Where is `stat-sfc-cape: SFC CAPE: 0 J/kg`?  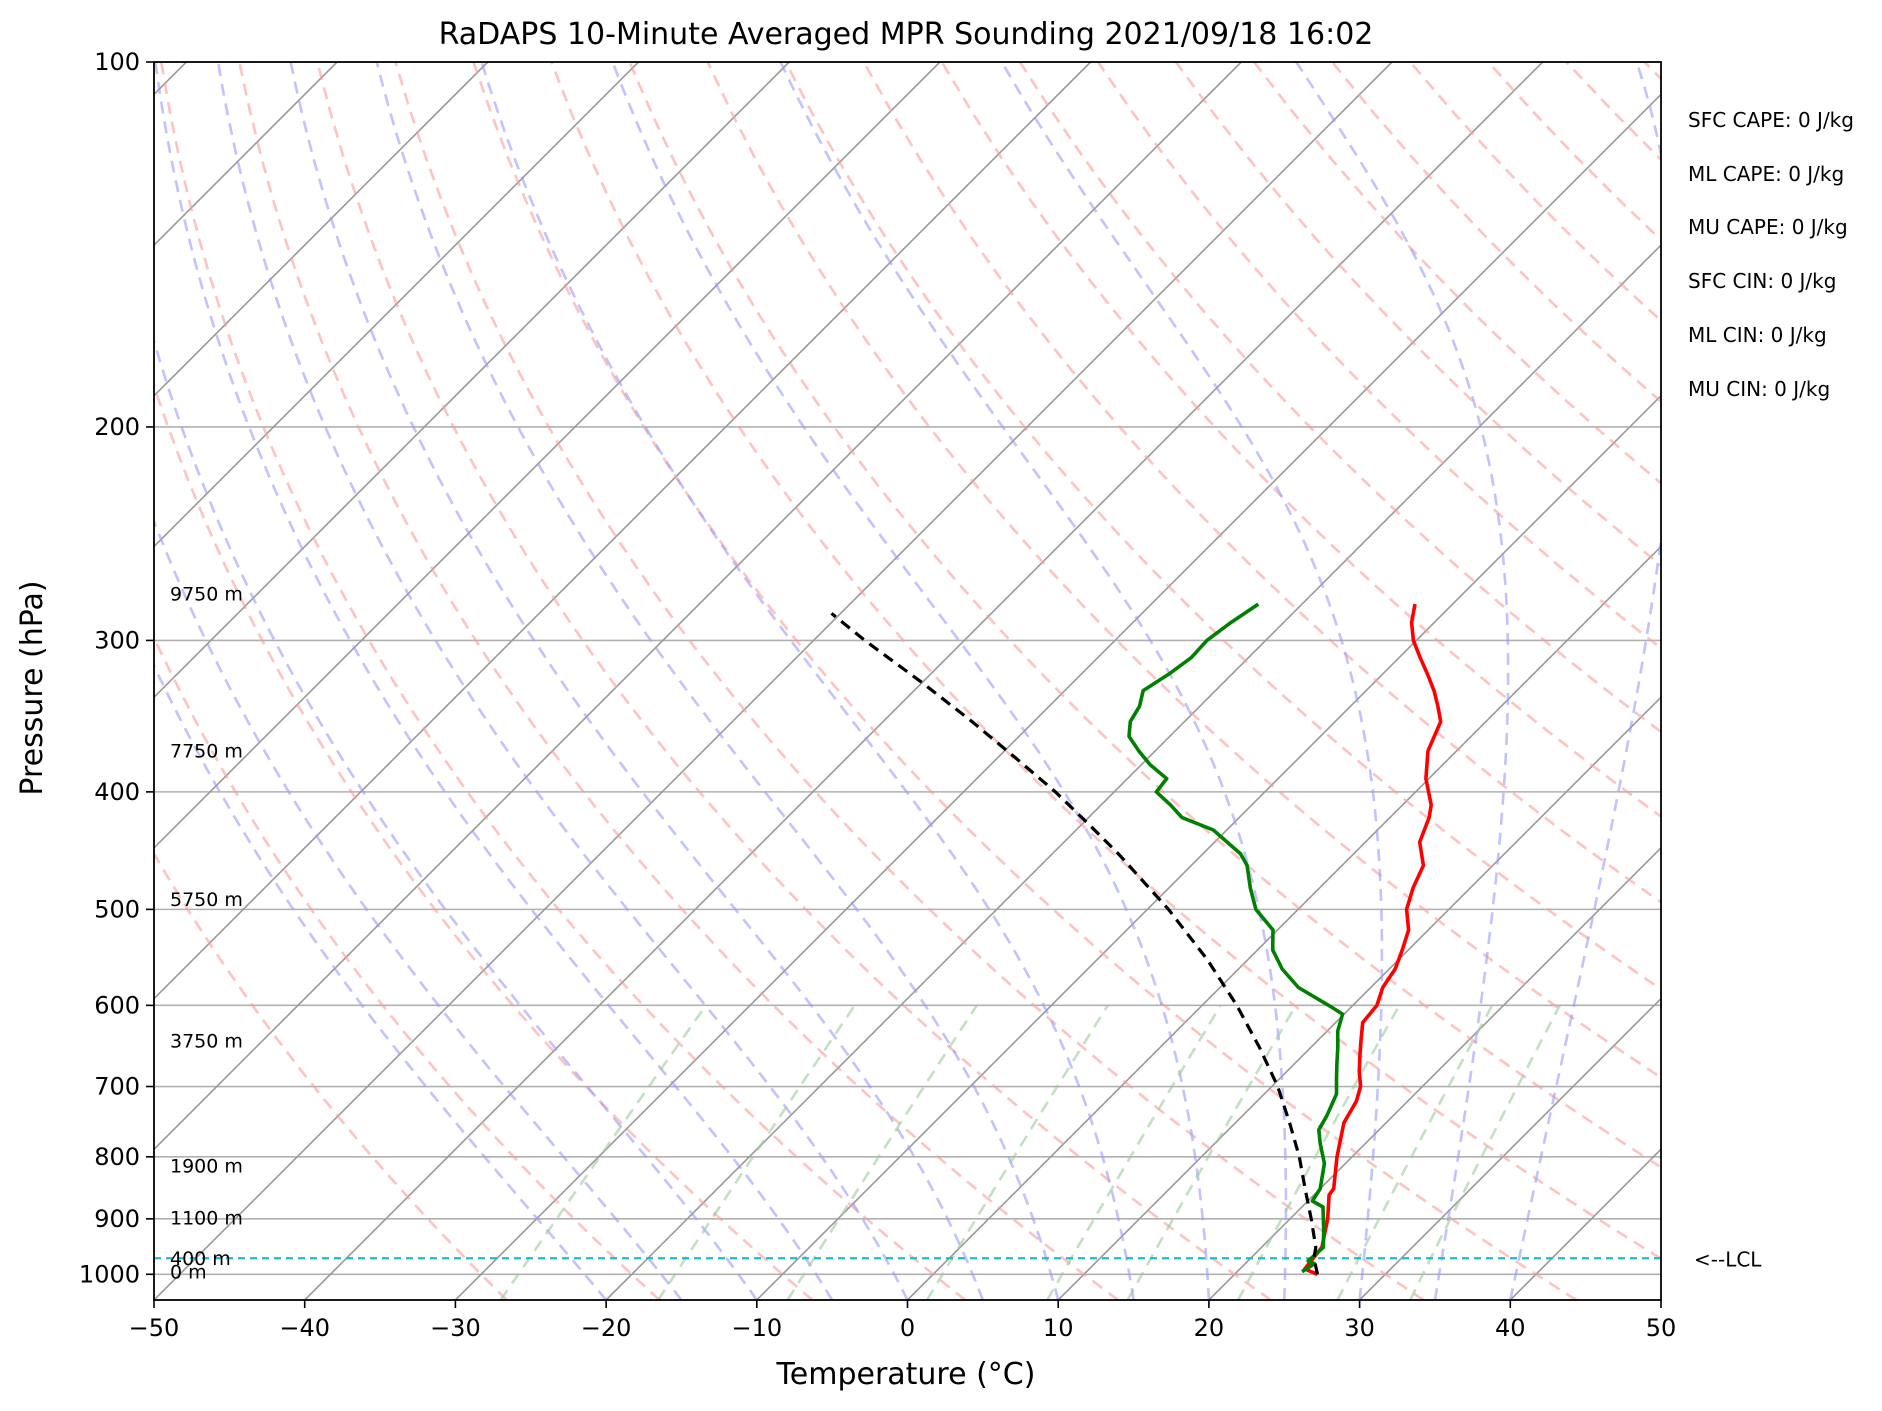 stat-sfc-cape: SFC CAPE: 0 J/kg is located at coordinates (1771, 120).